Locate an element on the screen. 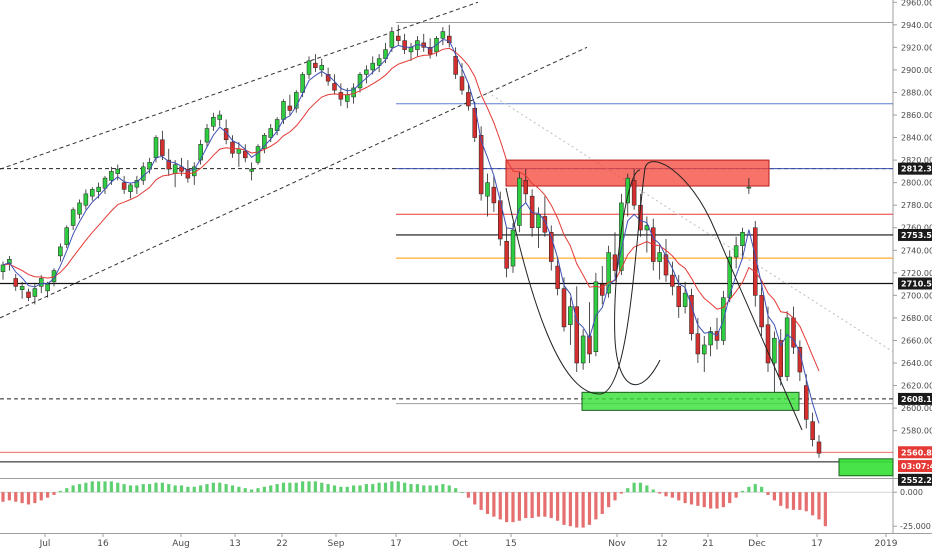 The image size is (932, 554). time-tick-label: 22 is located at coordinates (281, 544).